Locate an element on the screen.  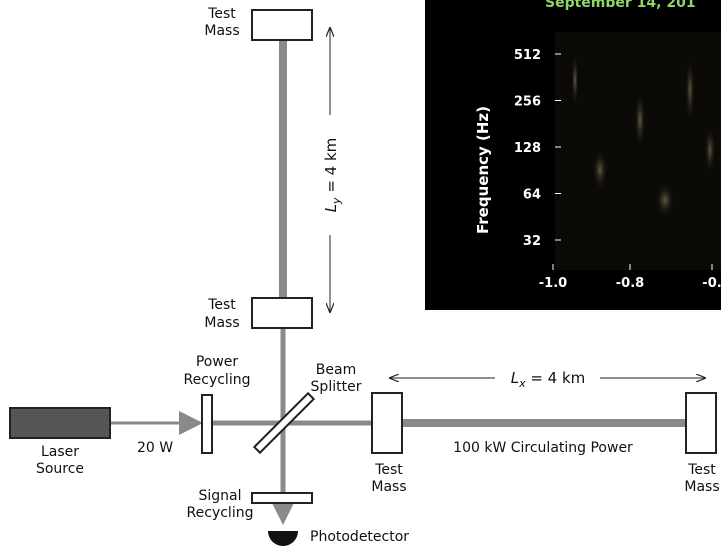
power-recycling-mirror is located at coordinates (207, 424).